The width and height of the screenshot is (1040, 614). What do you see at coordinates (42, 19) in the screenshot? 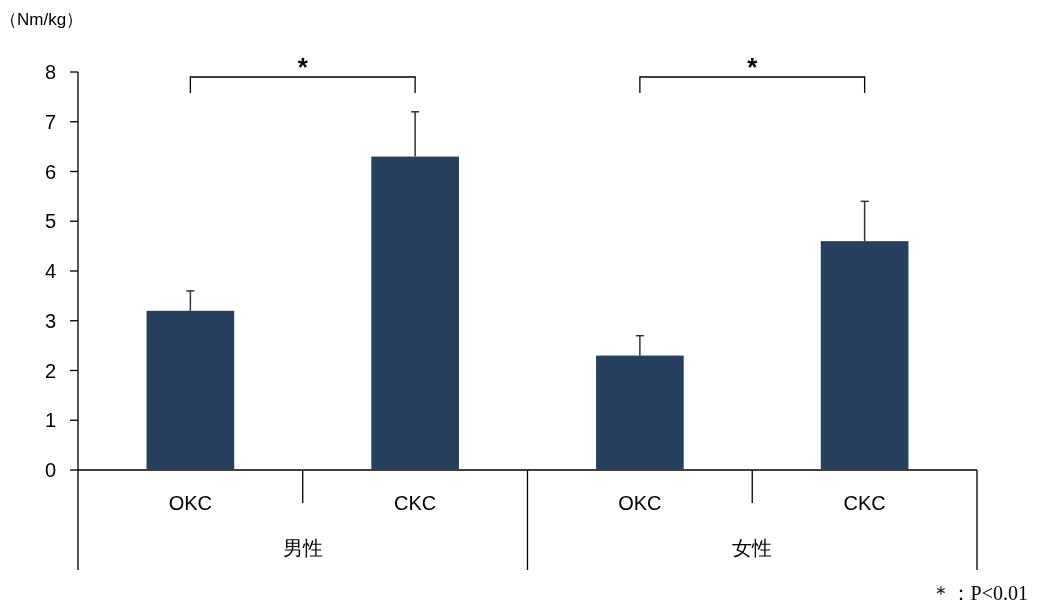
I see `y-axis-title: （Nm/kg）` at bounding box center [42, 19].